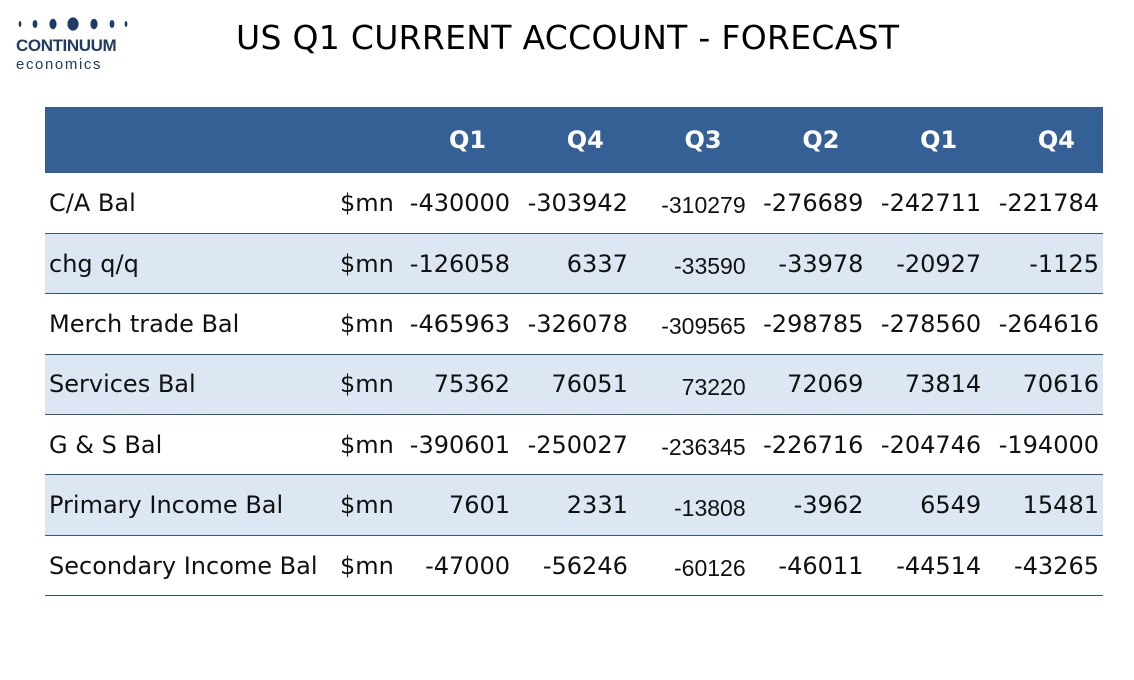 The height and width of the screenshot is (680, 1134). What do you see at coordinates (1060, 505) in the screenshot?
I see `cell-value: 15481` at bounding box center [1060, 505].